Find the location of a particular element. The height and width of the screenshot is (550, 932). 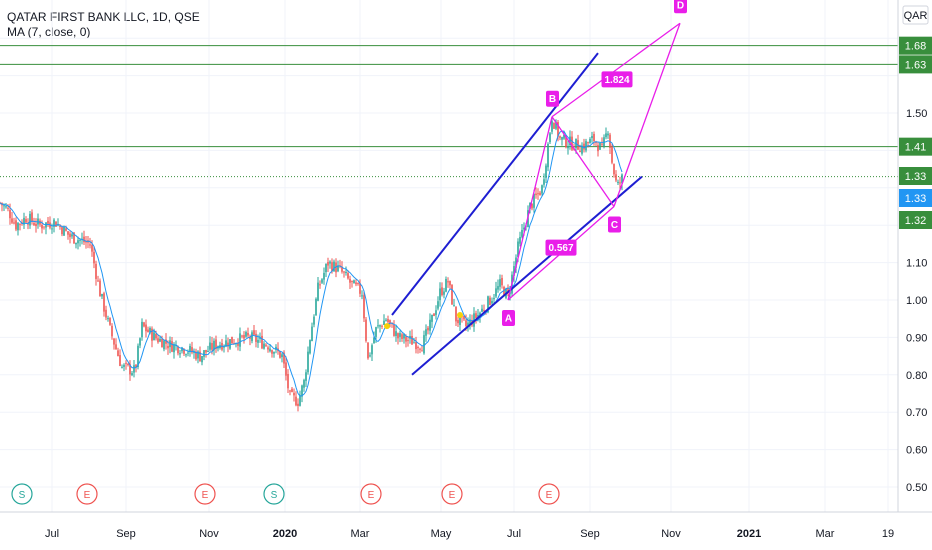

event-letter: S is located at coordinates (274, 495).